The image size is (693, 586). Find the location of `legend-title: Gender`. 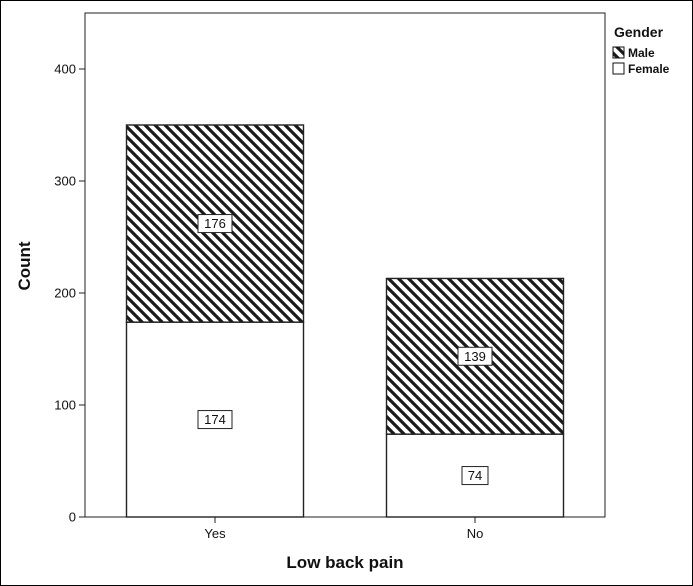

legend-title: Gender is located at coordinates (639, 32).